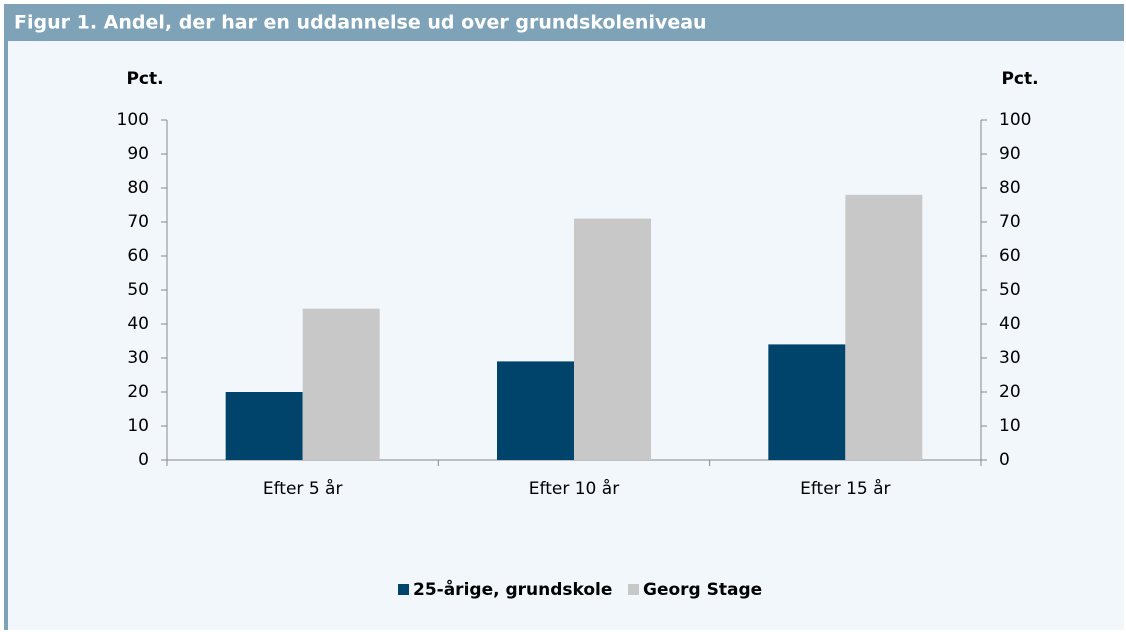 This screenshot has width=1126, height=632. I want to click on legend-label: Georg Stage, so click(702, 590).